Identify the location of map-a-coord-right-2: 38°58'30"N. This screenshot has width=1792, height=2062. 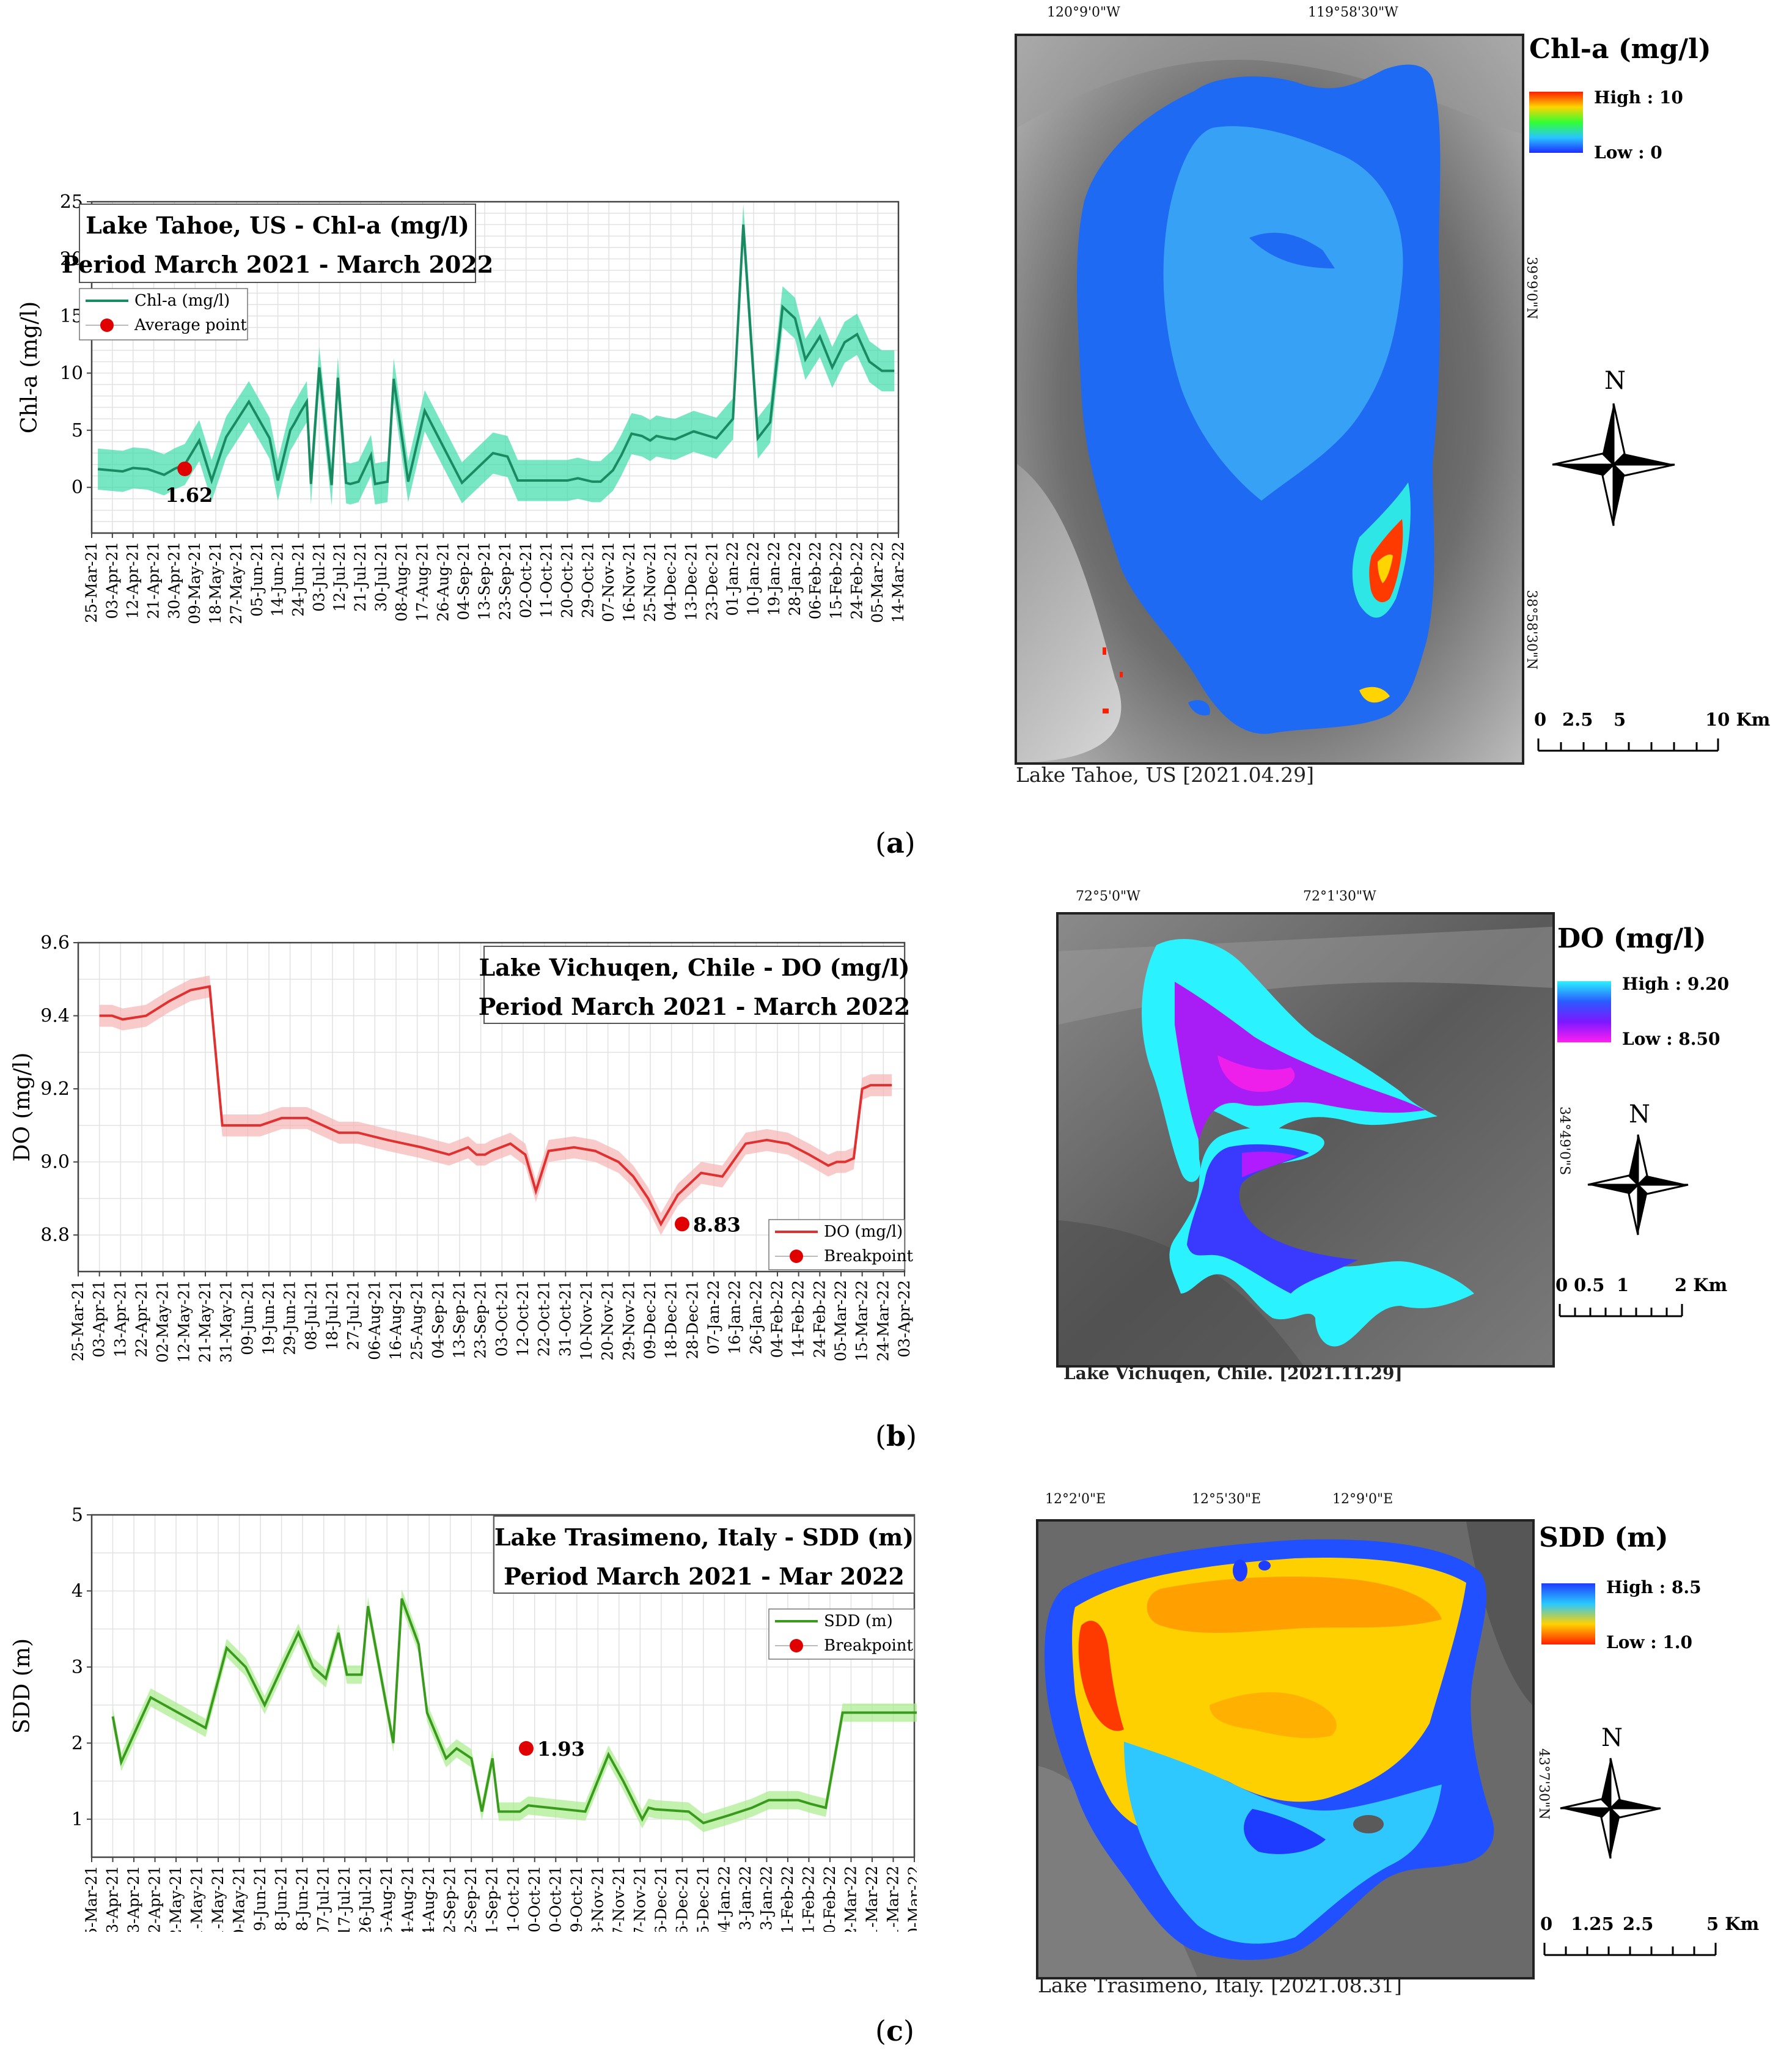
(1531, 630).